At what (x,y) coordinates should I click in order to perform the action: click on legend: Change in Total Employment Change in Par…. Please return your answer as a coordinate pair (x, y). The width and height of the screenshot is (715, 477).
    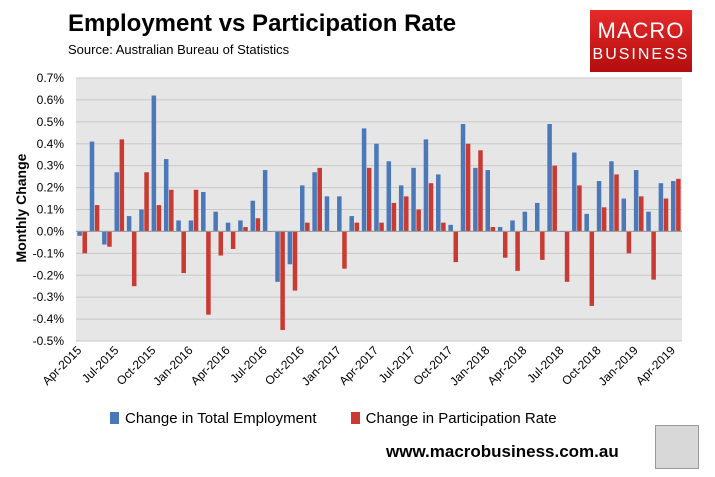
    Looking at the image, I should click on (348, 418).